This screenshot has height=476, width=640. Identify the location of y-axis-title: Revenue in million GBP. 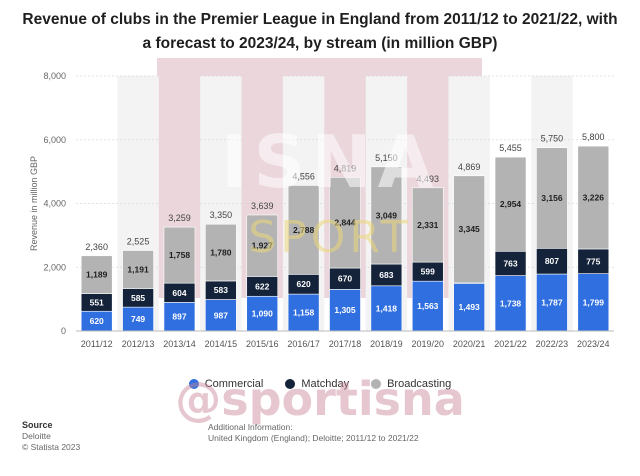
(34, 203).